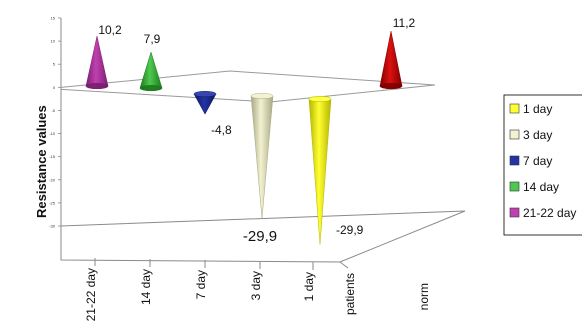 The width and height of the screenshot is (582, 327). What do you see at coordinates (549, 213) in the screenshot?
I see `legend-label: 21-22 day` at bounding box center [549, 213].